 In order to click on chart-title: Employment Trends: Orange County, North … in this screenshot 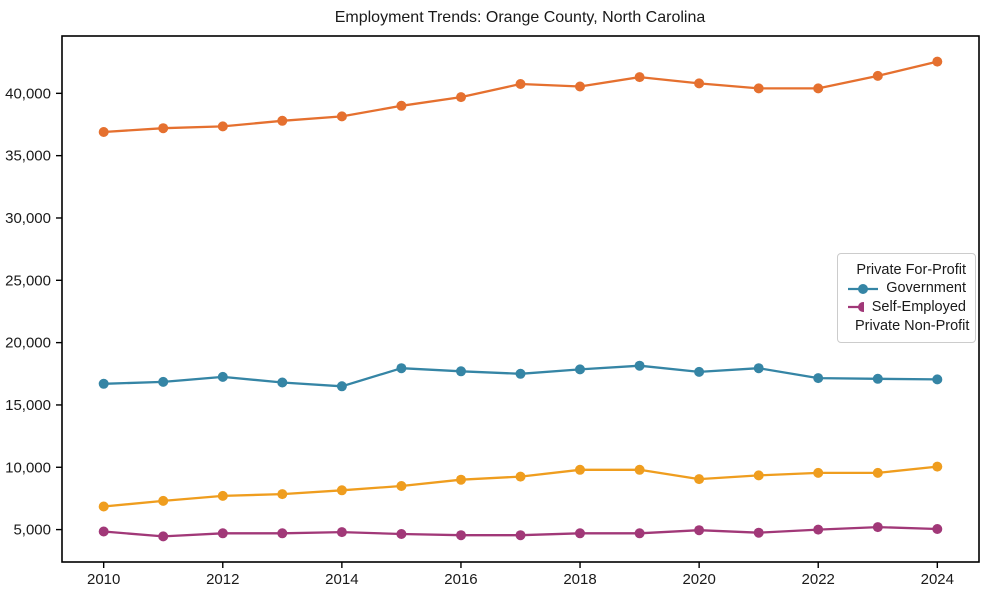, I will do `click(520, 17)`.